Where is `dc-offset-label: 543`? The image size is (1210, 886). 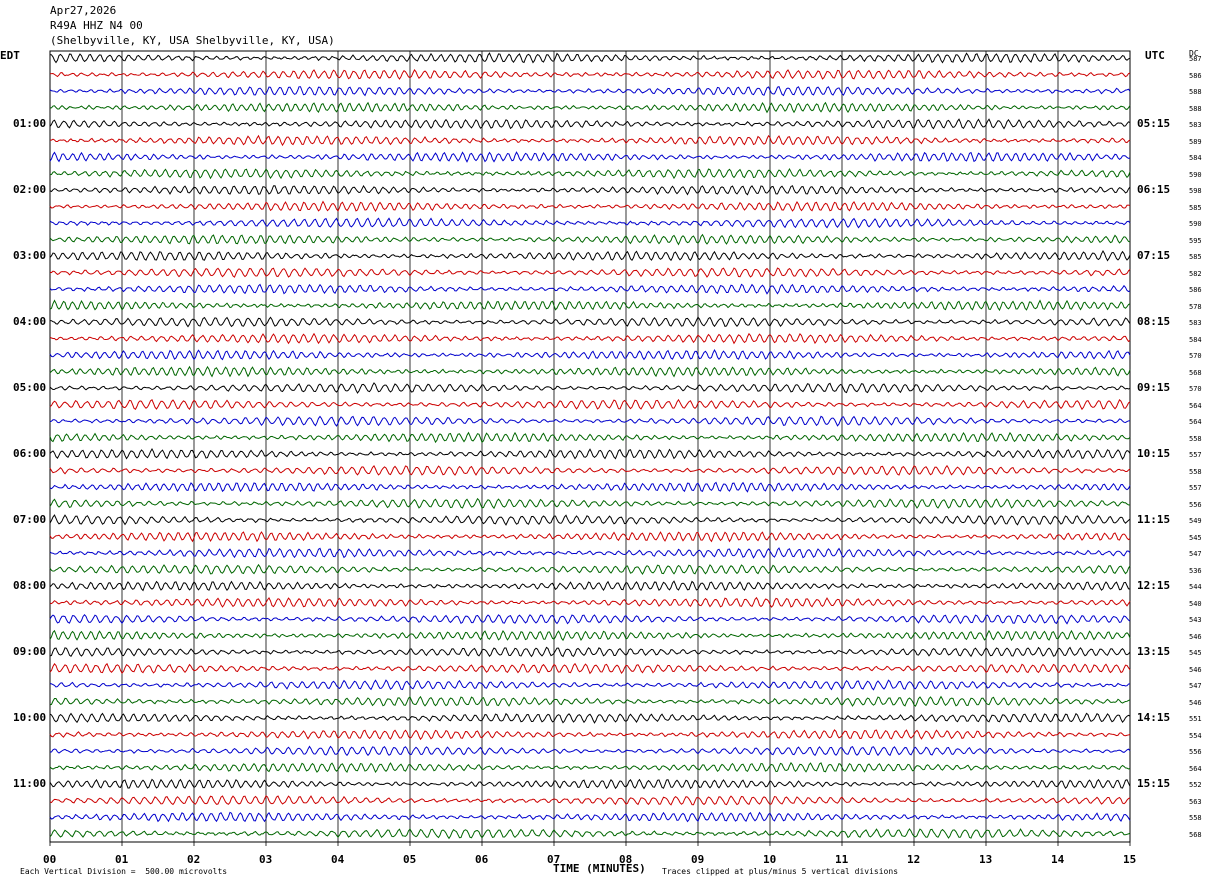
dc-offset-label: 543 is located at coordinates (1195, 620).